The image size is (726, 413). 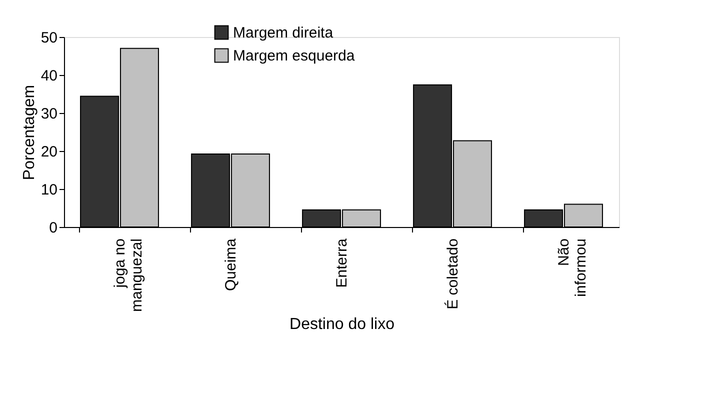 What do you see at coordinates (573, 267) in the screenshot?
I see `x-tick-label: Não informou` at bounding box center [573, 267].